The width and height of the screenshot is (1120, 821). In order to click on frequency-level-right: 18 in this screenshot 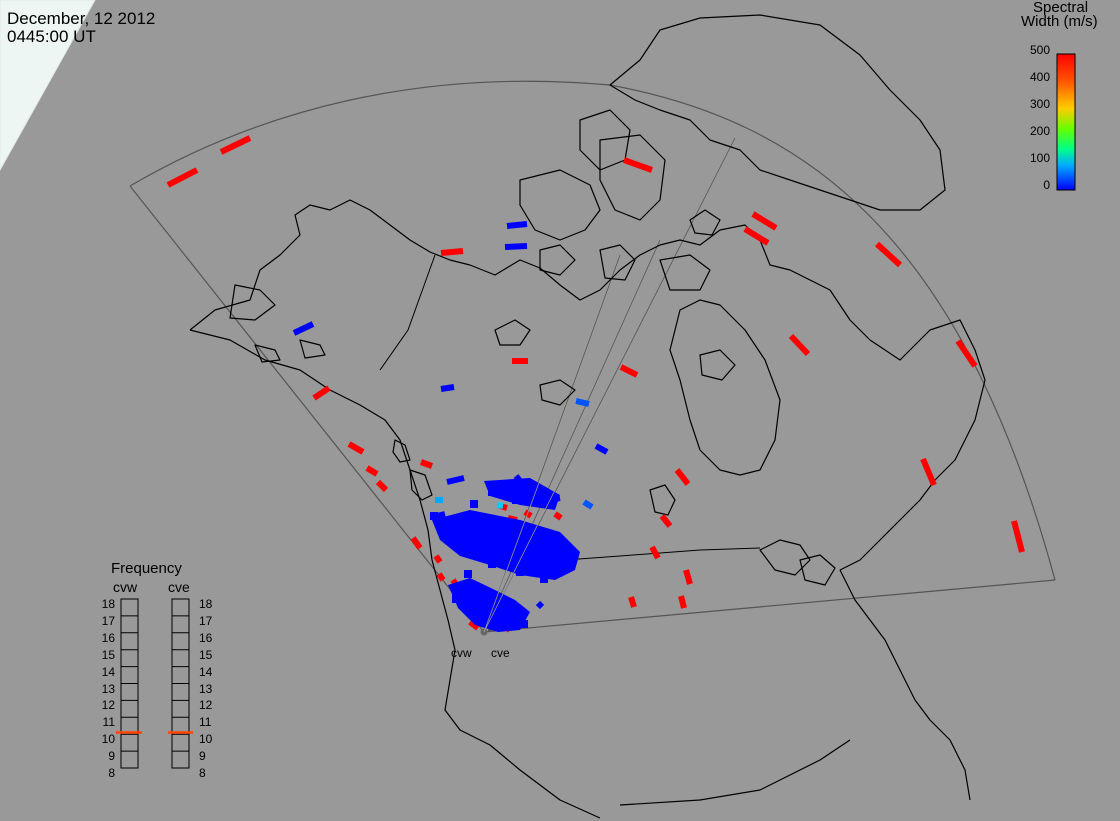, I will do `click(206, 604)`.